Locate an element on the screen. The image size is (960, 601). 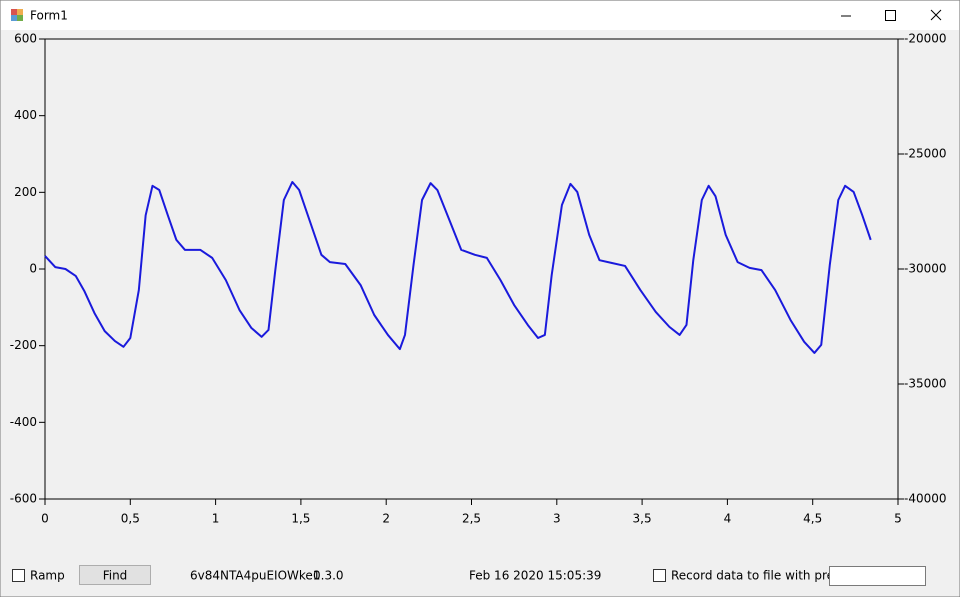
y2-tick-label: -25000 is located at coordinates (925, 154).